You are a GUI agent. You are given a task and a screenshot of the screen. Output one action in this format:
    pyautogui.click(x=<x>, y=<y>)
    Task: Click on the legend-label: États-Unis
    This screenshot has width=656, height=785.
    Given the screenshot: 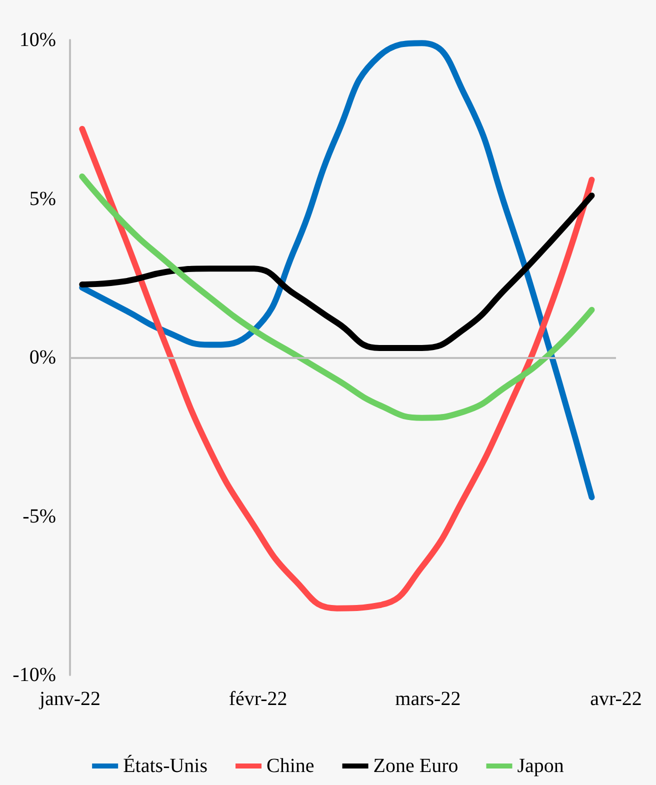 What is the action you would take?
    pyautogui.click(x=165, y=765)
    